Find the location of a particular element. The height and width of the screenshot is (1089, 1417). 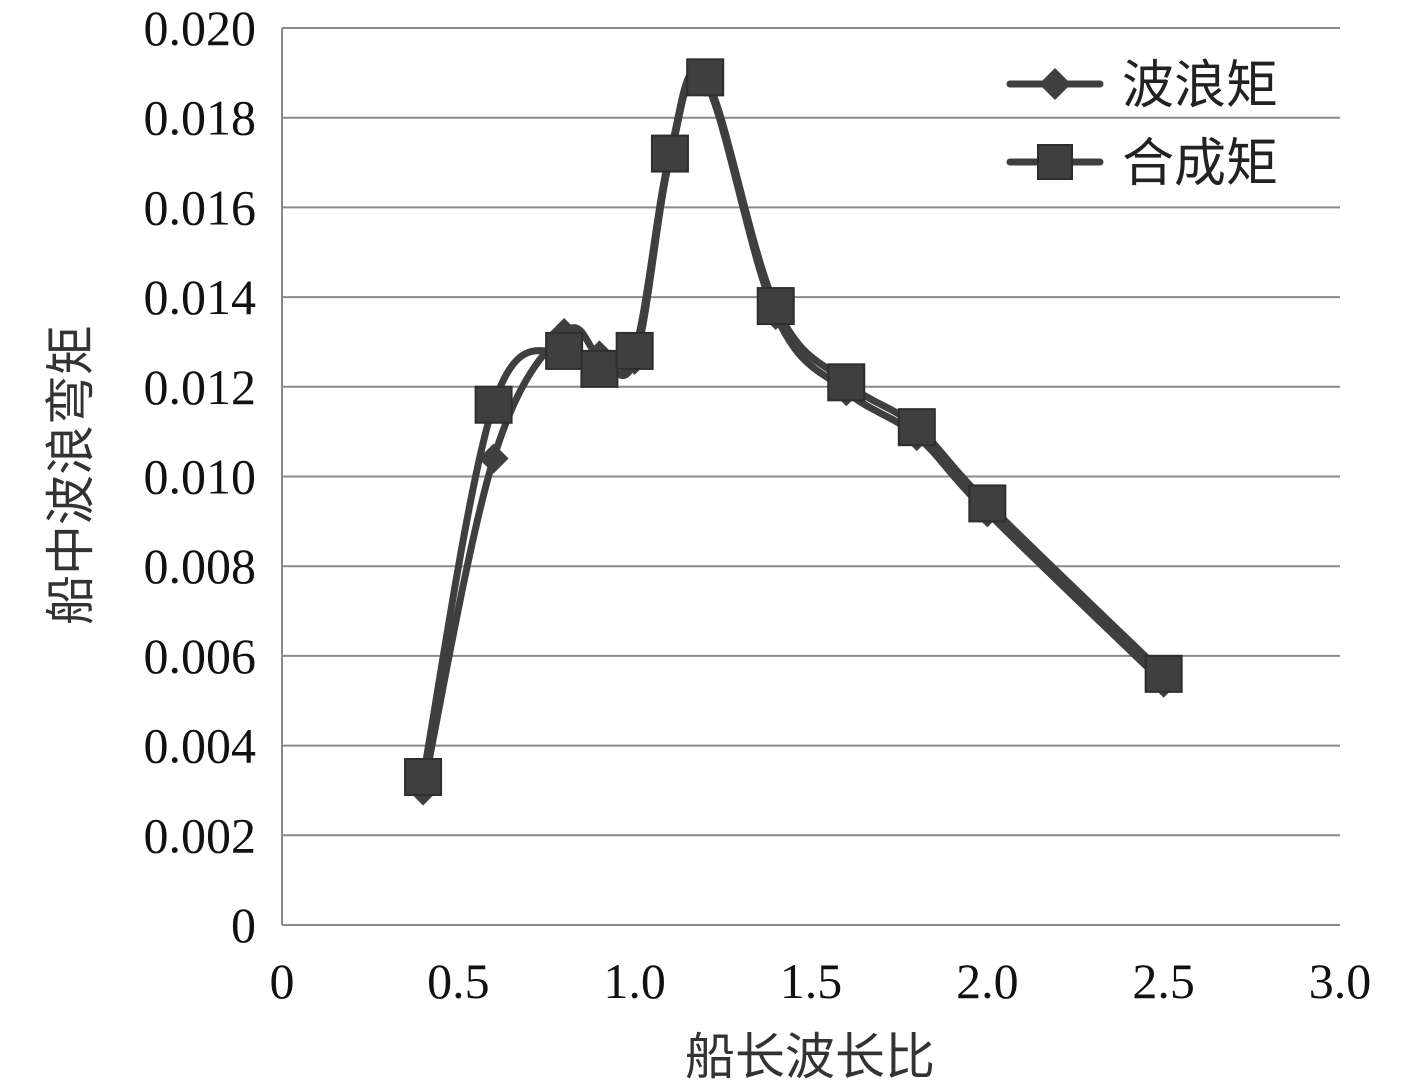

x-tick-label: 2.5 is located at coordinates (1163, 981).